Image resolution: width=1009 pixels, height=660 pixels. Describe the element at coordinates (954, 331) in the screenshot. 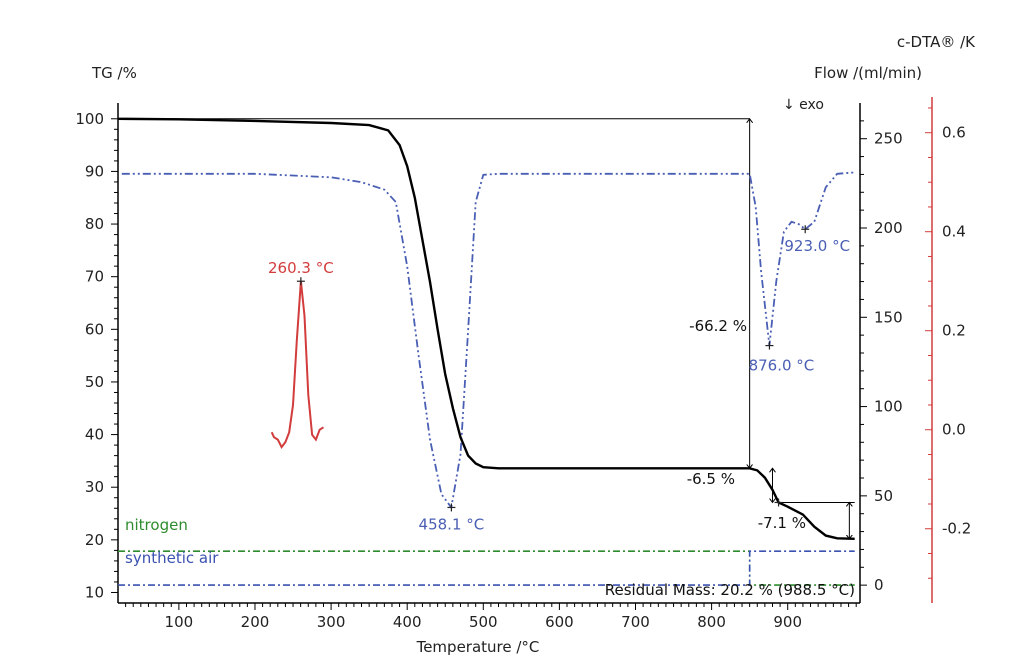

I see `dta-tick-label: 0.2` at that location.